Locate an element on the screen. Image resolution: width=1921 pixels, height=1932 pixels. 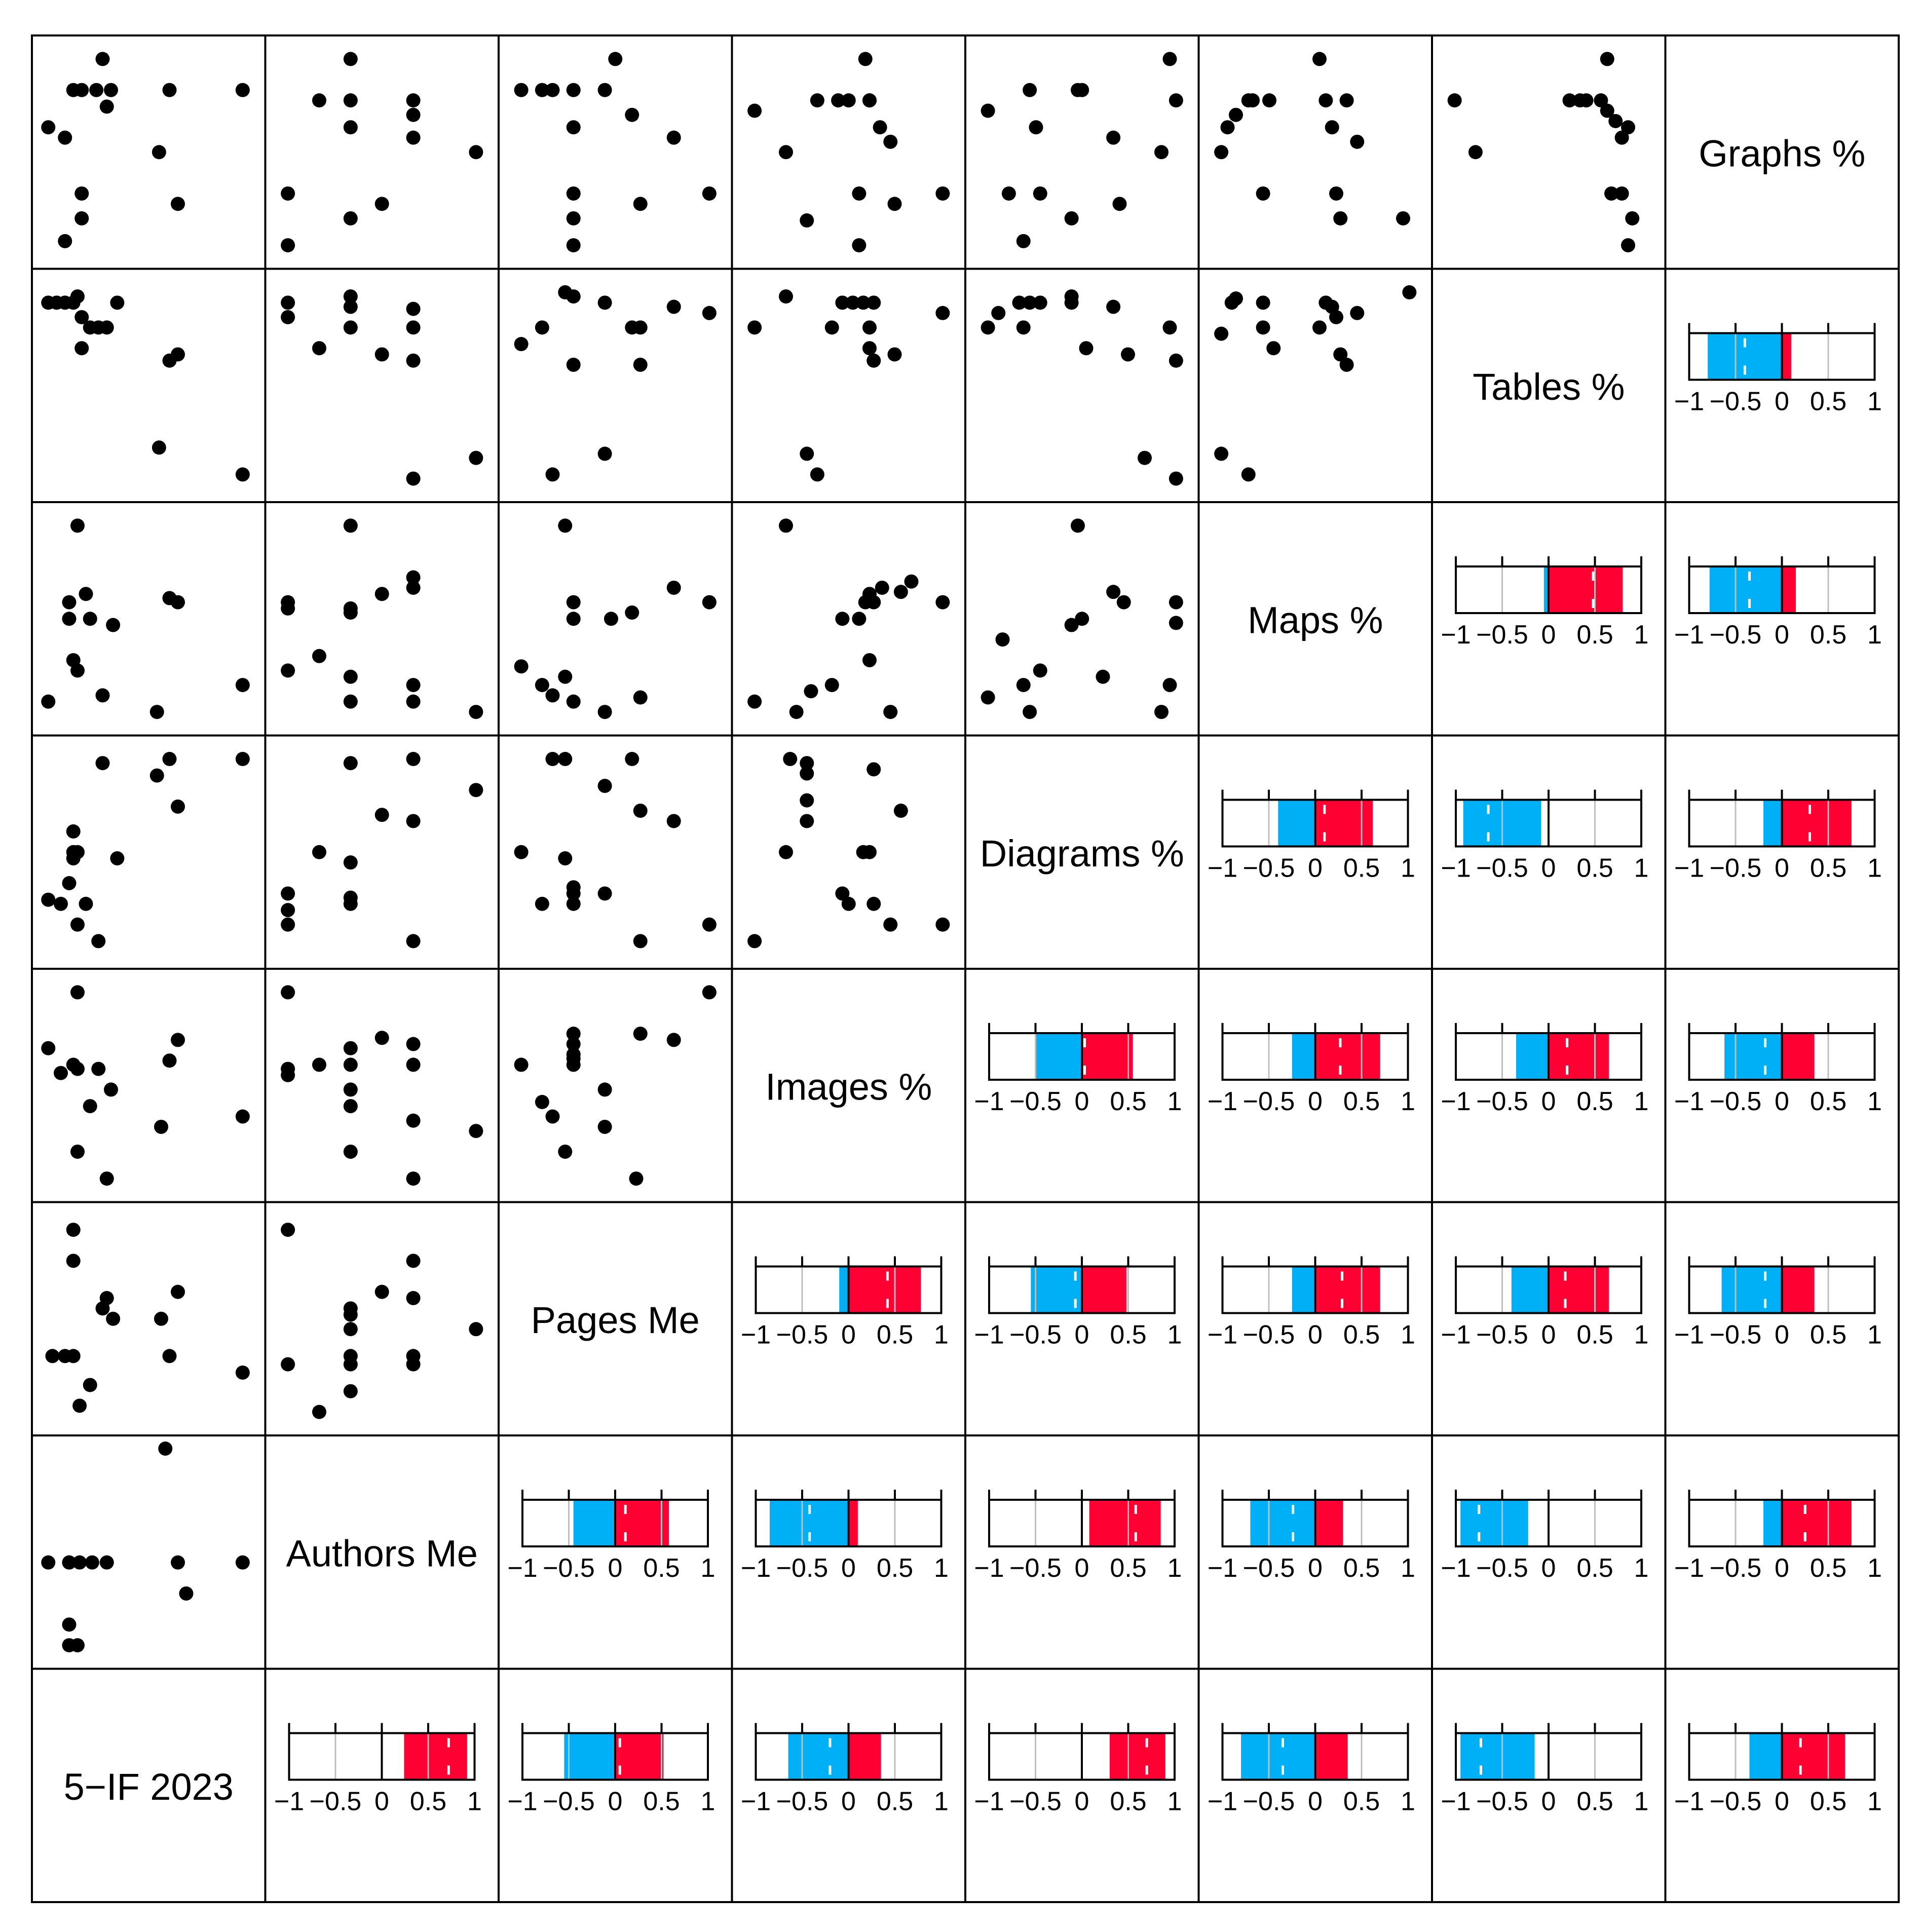
scatter-panel-images-vs-tables is located at coordinates (848, 385).